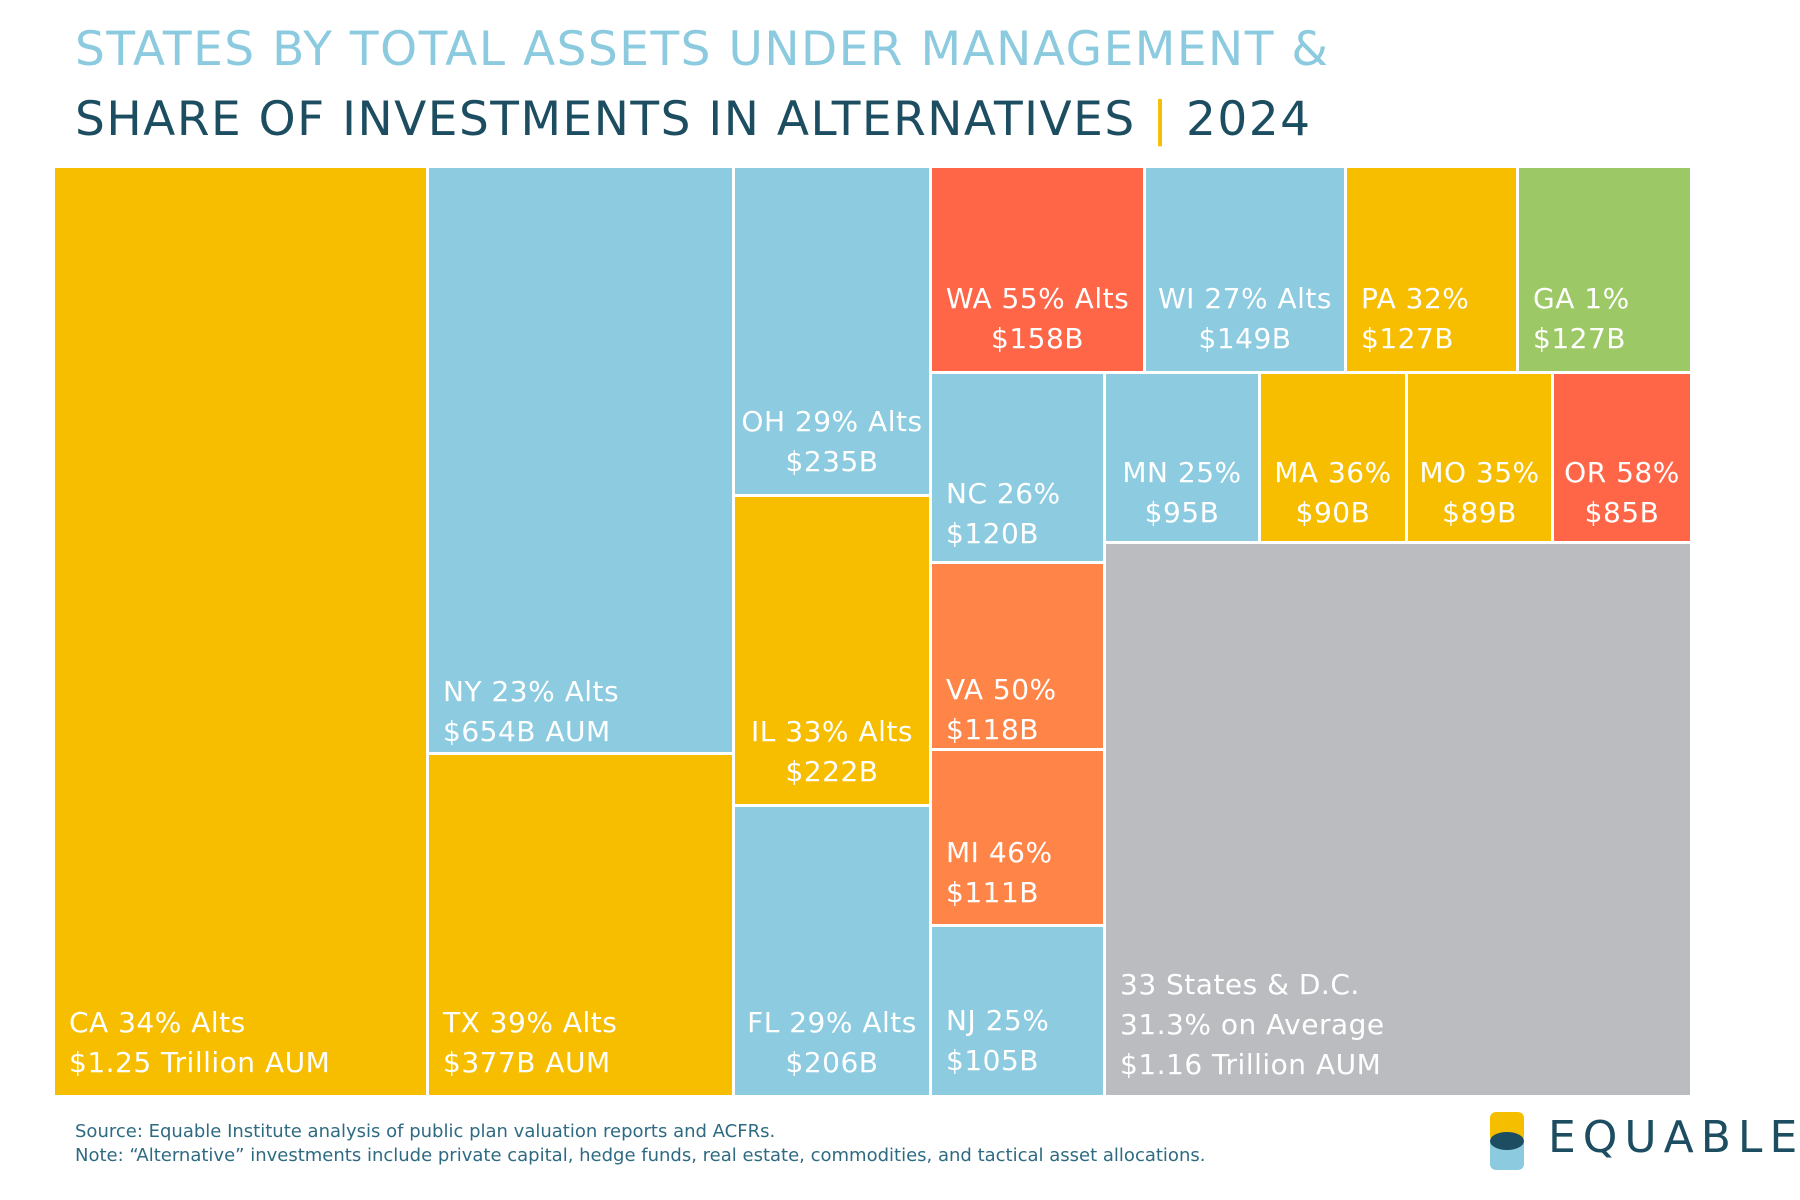  Describe the element at coordinates (1001, 689) in the screenshot. I see `tile-label-line-1: VA 50%` at that location.